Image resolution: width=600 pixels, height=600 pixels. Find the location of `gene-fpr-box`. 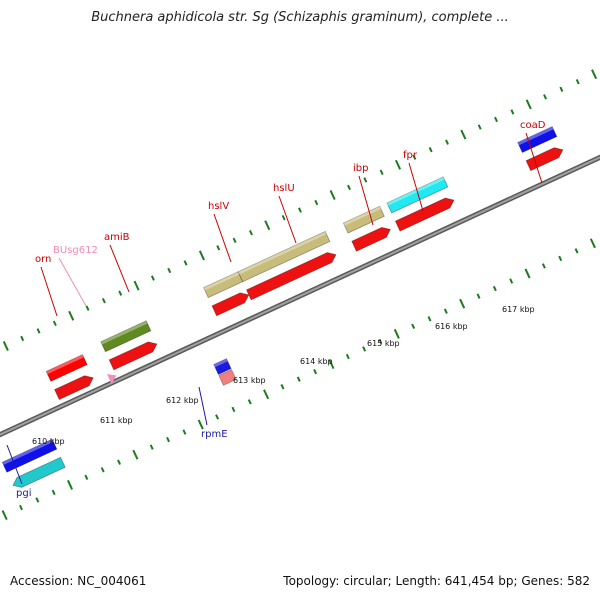

gene-fpr-box is located at coordinates (417, 195).